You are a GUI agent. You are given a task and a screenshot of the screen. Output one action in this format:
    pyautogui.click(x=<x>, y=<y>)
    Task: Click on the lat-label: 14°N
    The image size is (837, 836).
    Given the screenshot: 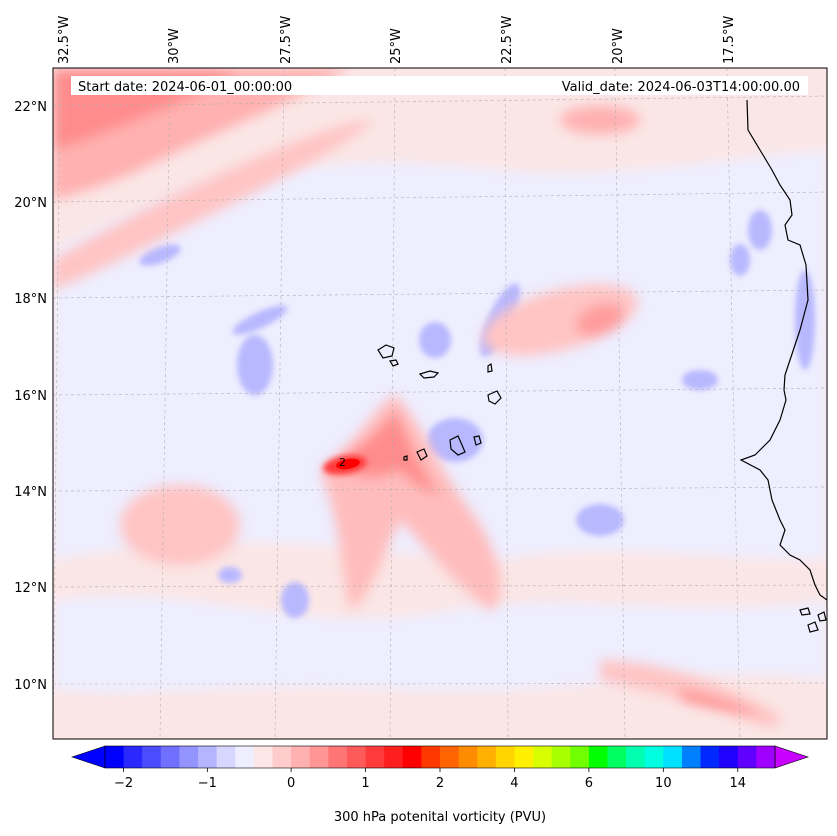 What is the action you would take?
    pyautogui.click(x=30, y=492)
    